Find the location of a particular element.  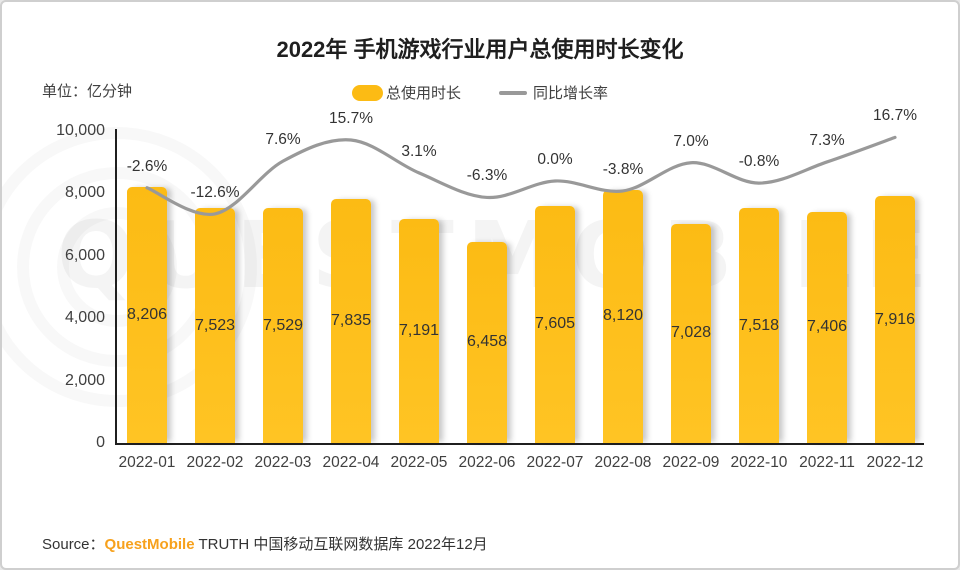

bar-value-label: 7,605 is located at coordinates (555, 324).